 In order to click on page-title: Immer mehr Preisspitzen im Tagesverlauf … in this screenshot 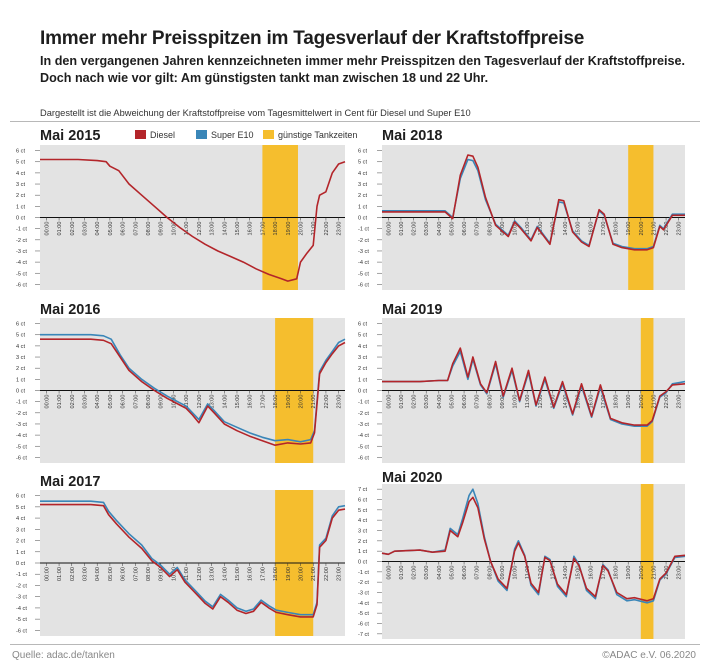, I will do `click(312, 38)`.